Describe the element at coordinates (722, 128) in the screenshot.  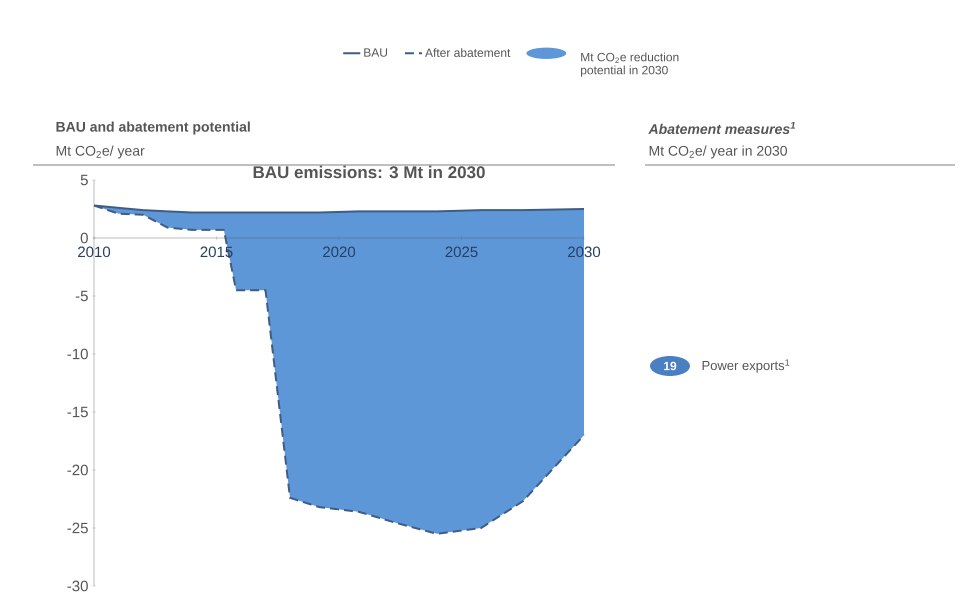
I see `text: Abatement measures$^{1}$` at that location.